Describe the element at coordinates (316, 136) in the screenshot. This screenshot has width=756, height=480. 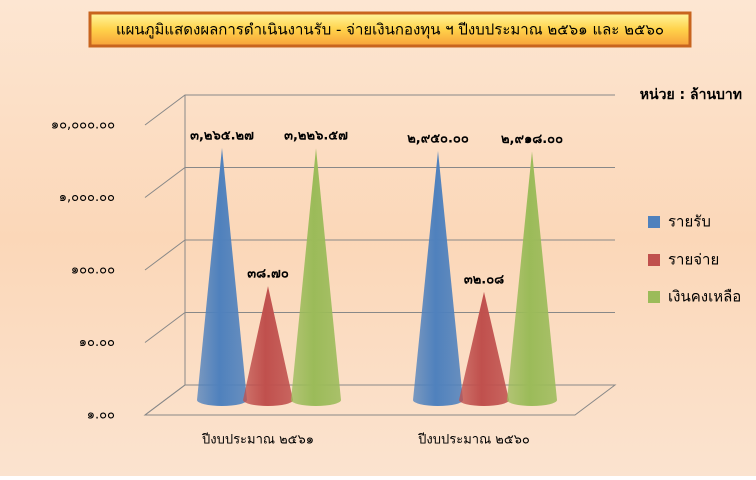
I see `value-label: ๓,๒๒๖.๕๗` at that location.